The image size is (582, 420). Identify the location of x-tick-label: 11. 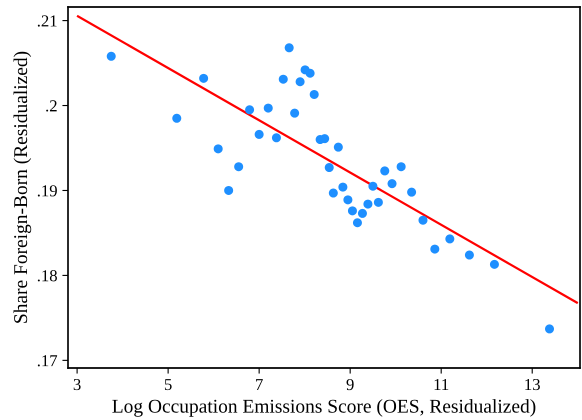
(441, 384).